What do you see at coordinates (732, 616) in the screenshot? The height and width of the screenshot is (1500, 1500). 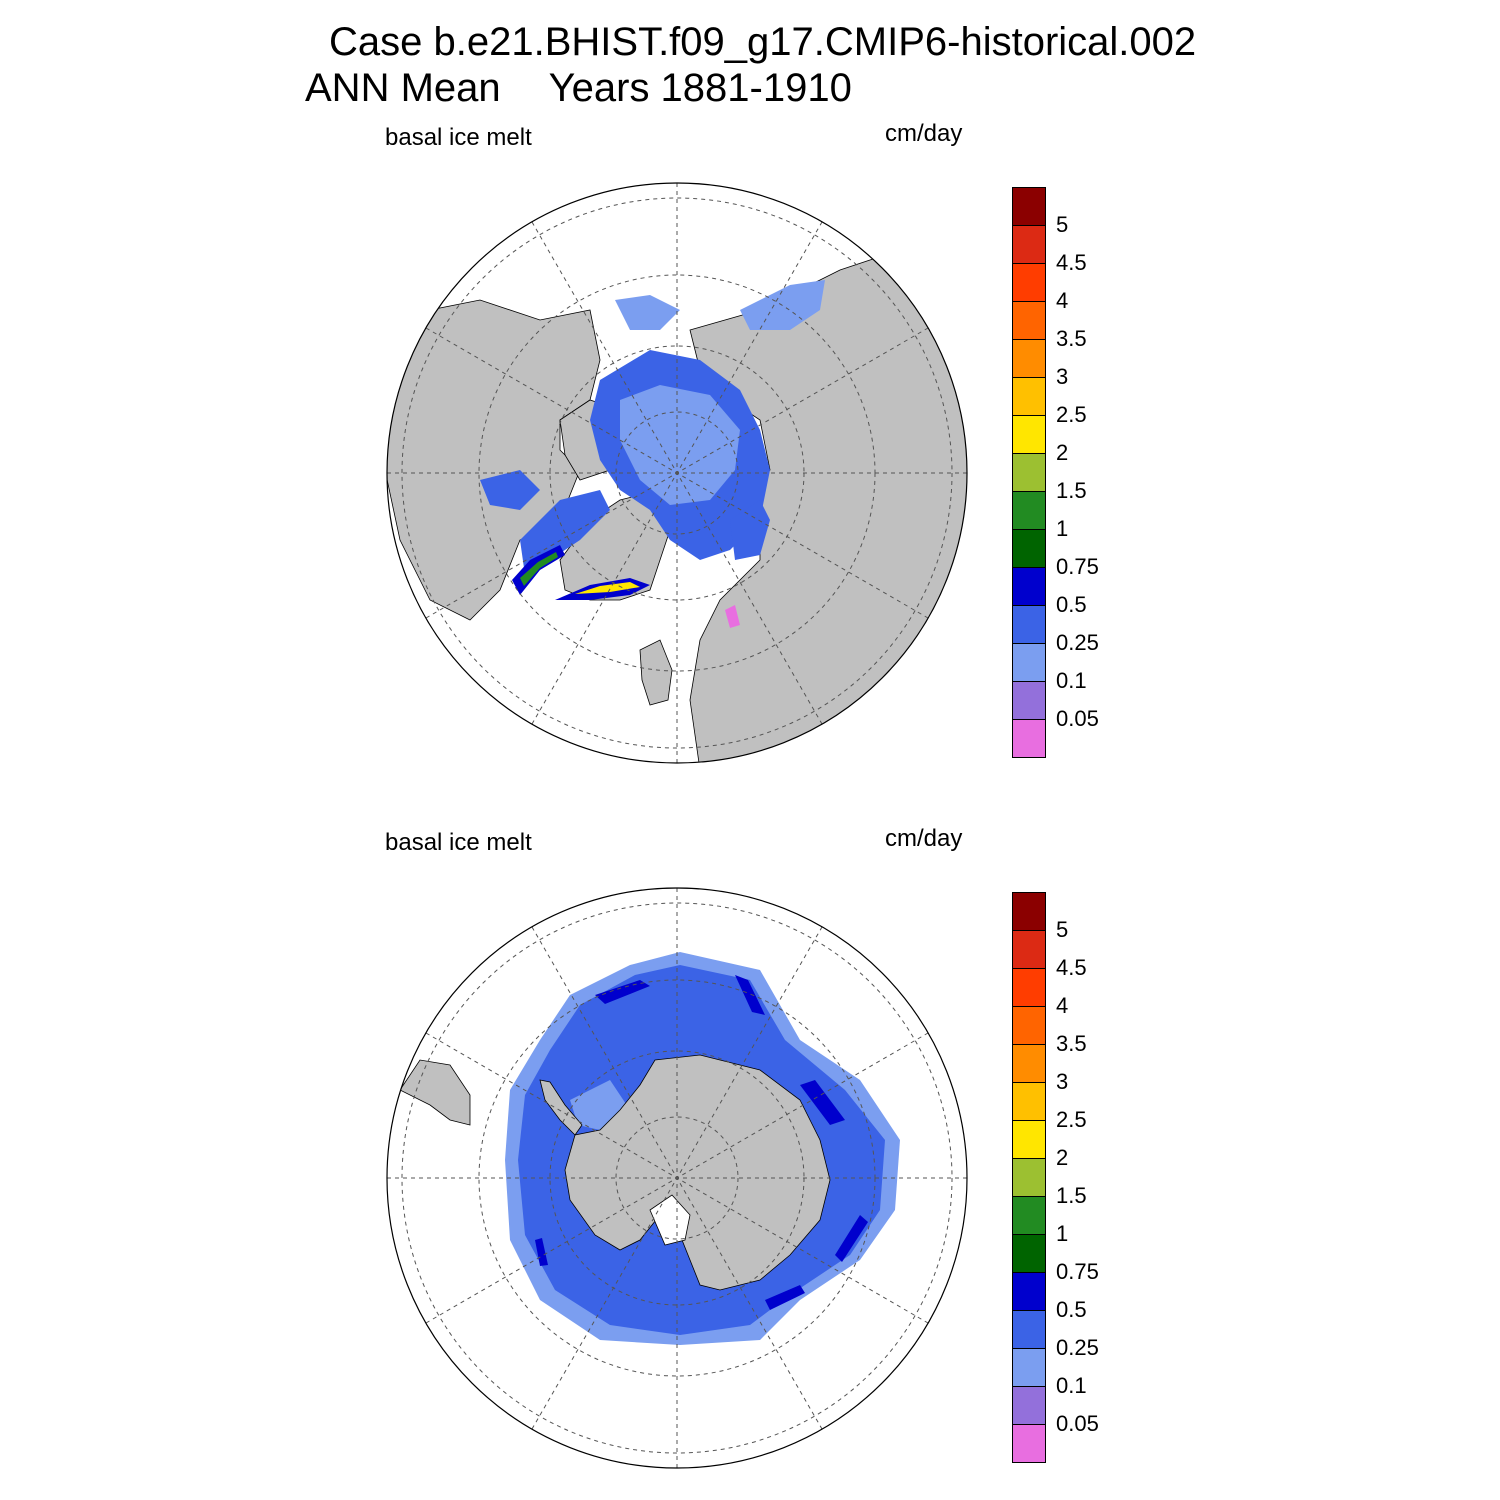 I see `baltic-melt` at bounding box center [732, 616].